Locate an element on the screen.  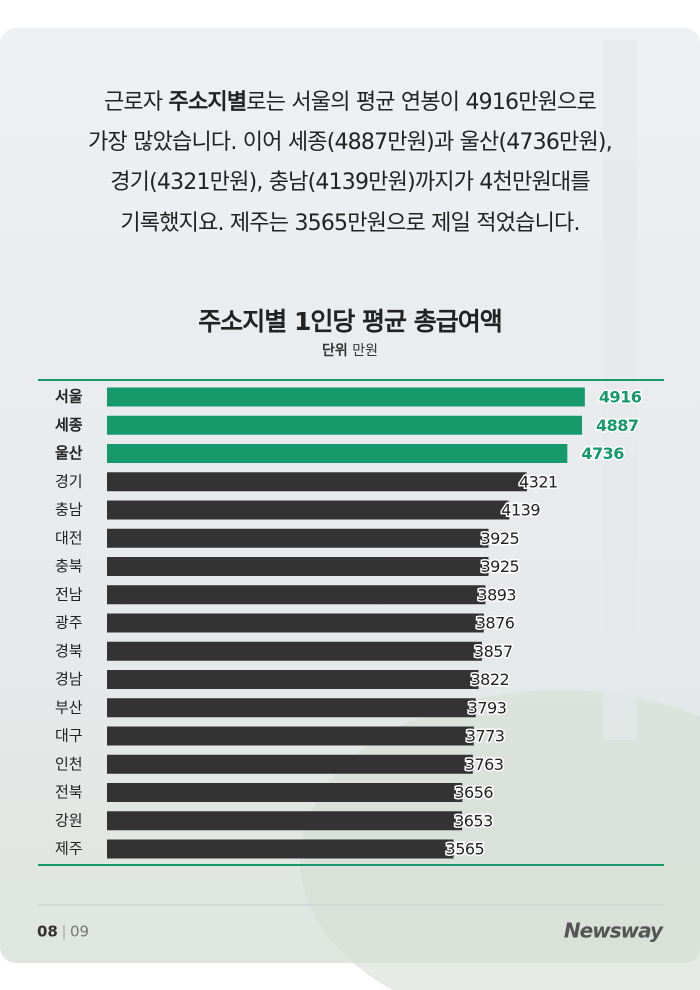
category-label: 세종 is located at coordinates (69, 425).